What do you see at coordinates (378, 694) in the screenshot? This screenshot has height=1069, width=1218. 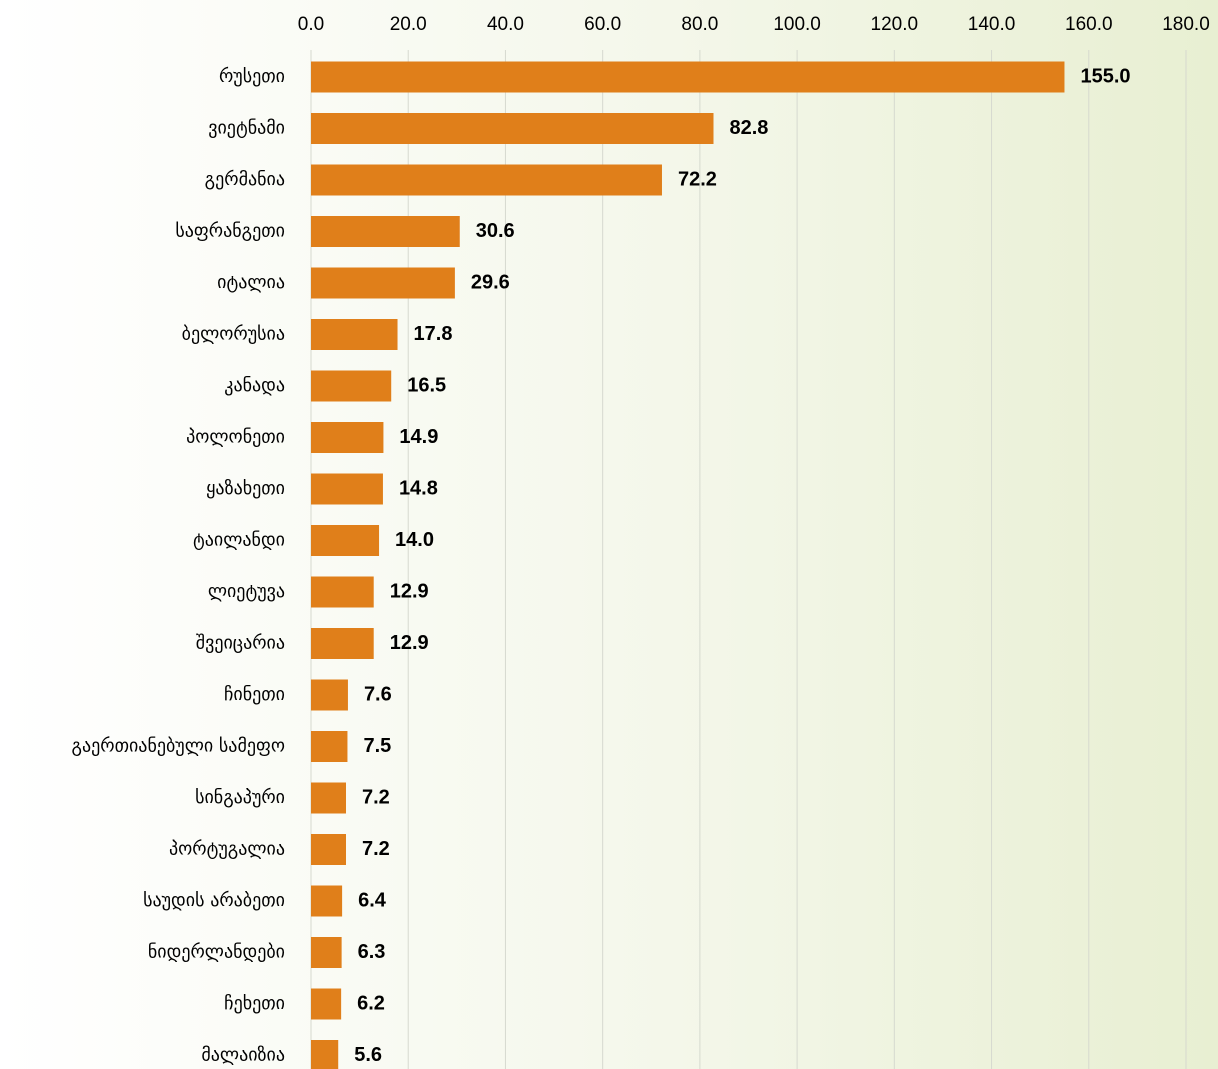 I see `value-label: 7.6` at bounding box center [378, 694].